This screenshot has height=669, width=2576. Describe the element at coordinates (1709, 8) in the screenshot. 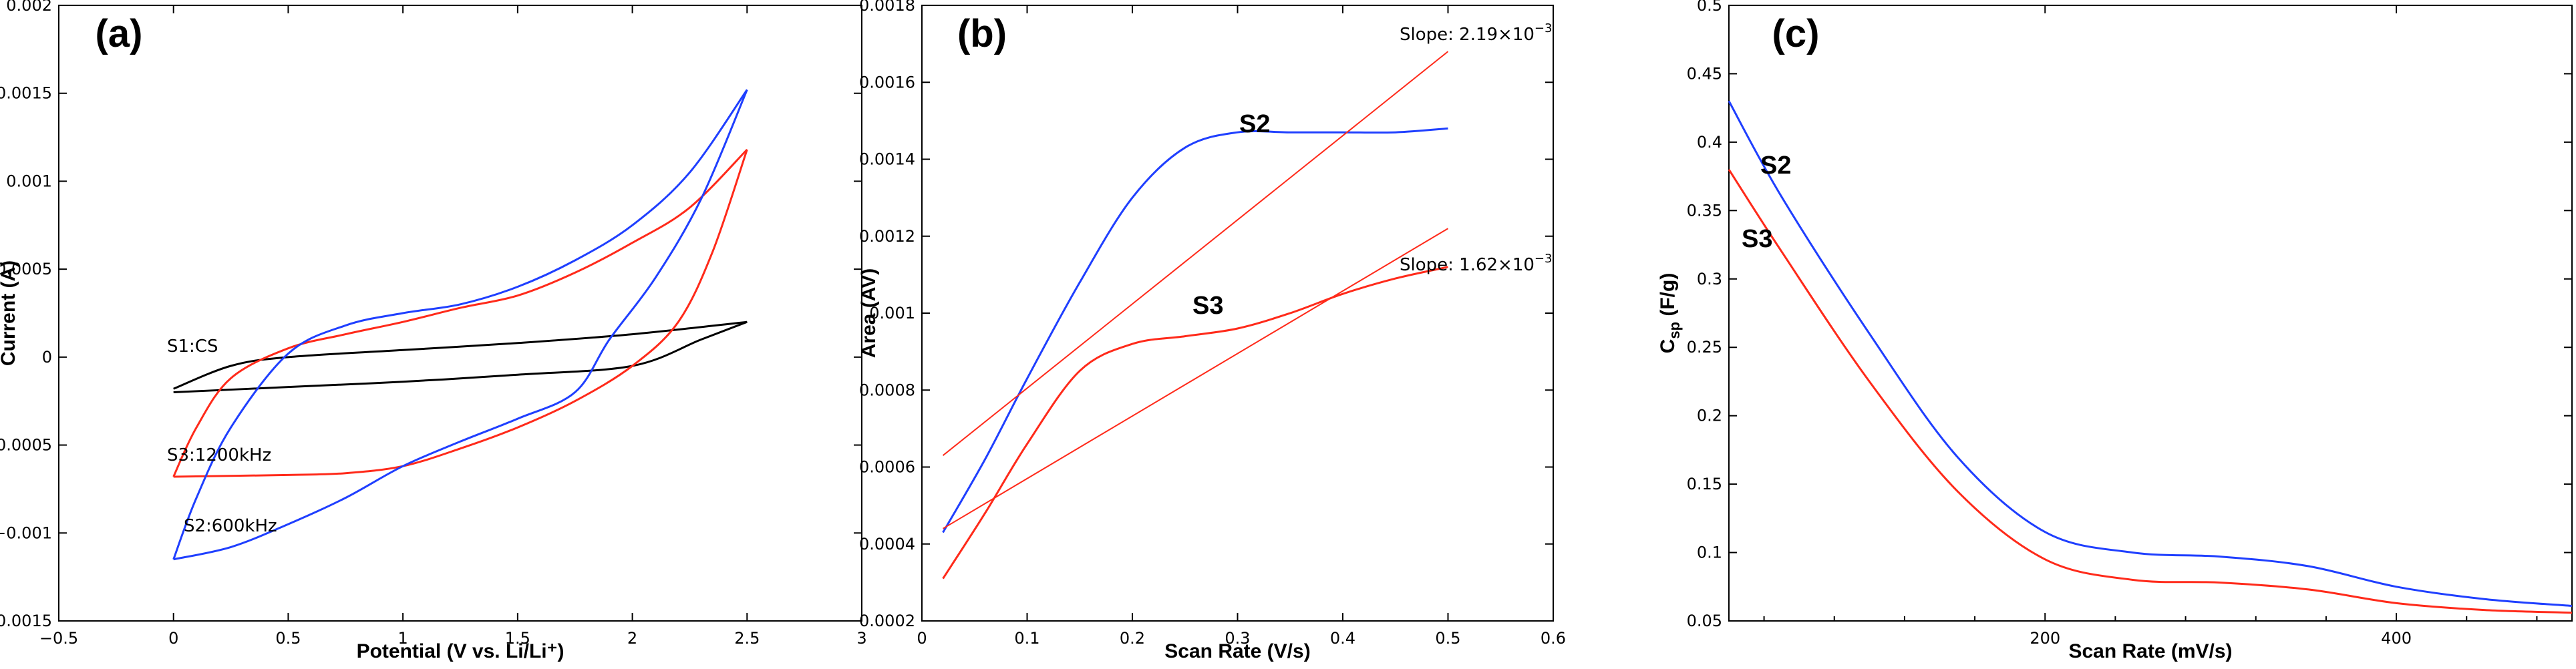

I see `y-tick-label: 0.5` at that location.